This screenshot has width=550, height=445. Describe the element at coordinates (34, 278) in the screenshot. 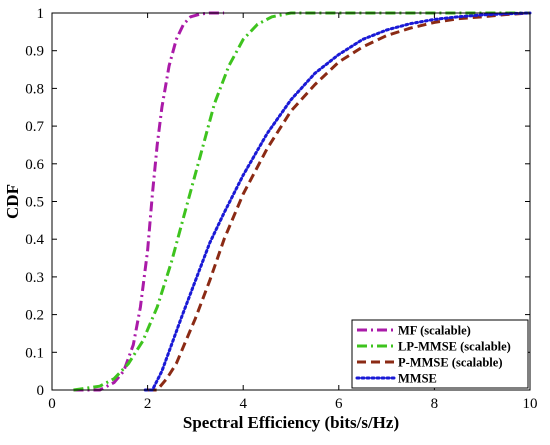

I see `y-tick-label: 0.3` at that location.